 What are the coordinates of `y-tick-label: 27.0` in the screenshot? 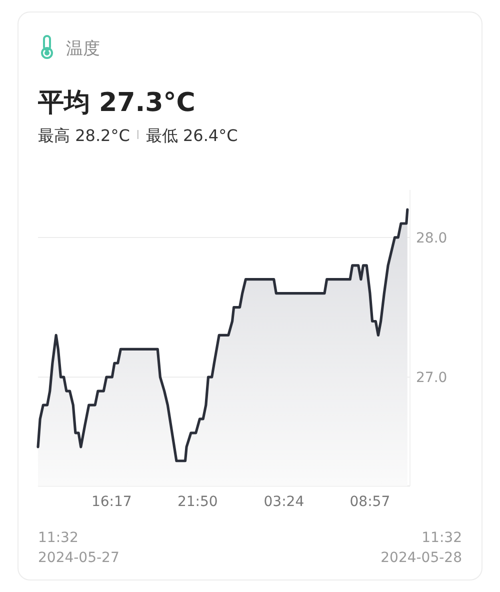 It's located at (432, 378).